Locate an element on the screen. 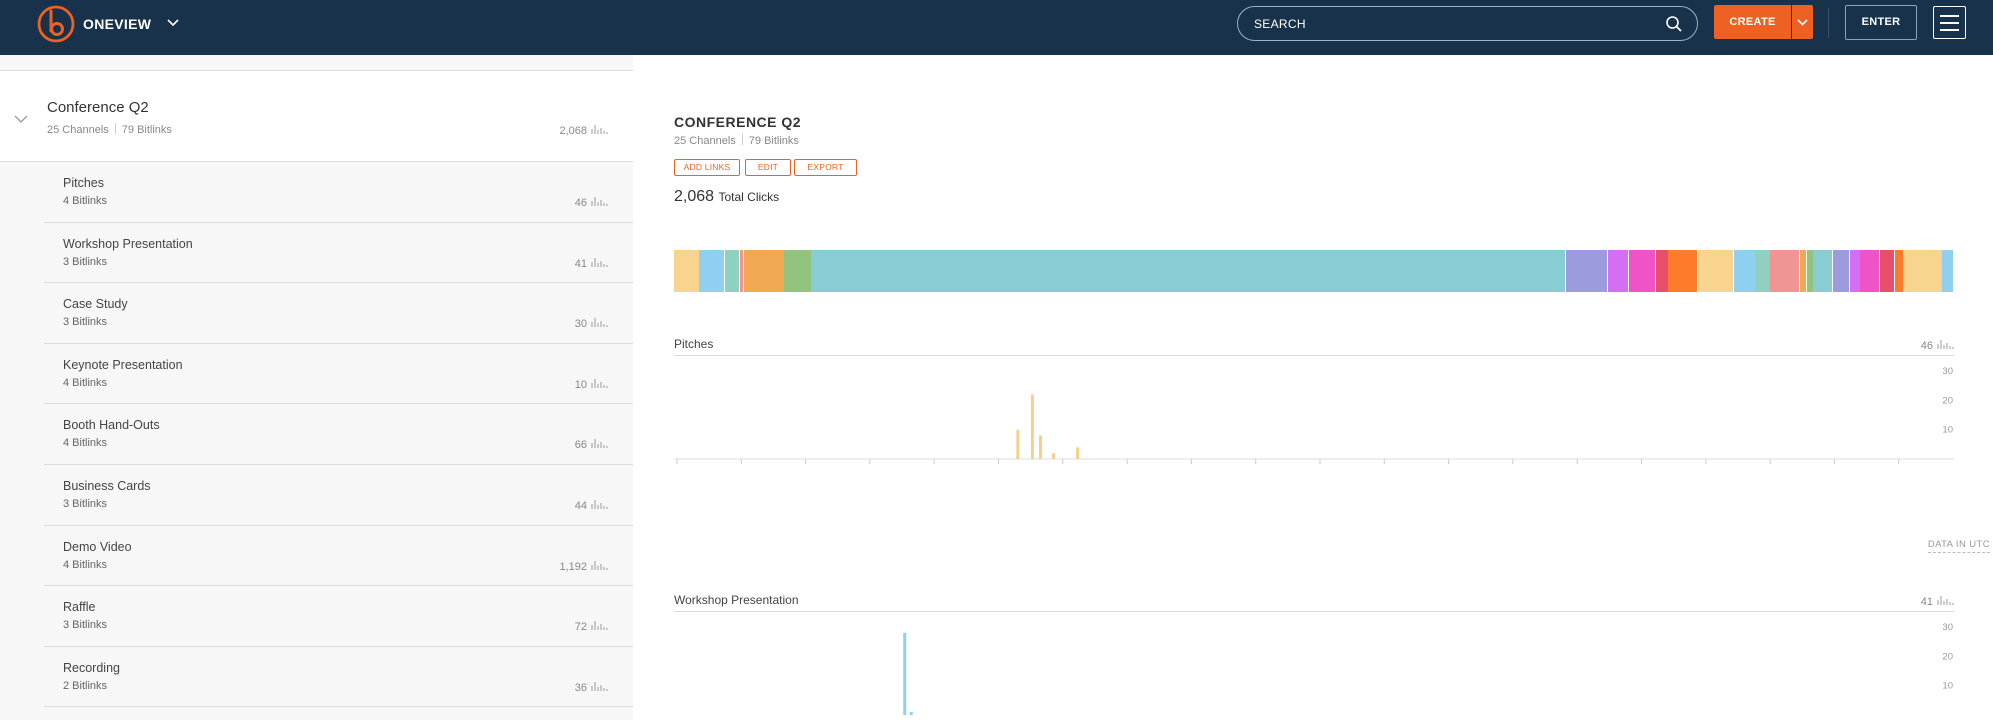  campaign-title: Conference Q2 is located at coordinates (98, 107).